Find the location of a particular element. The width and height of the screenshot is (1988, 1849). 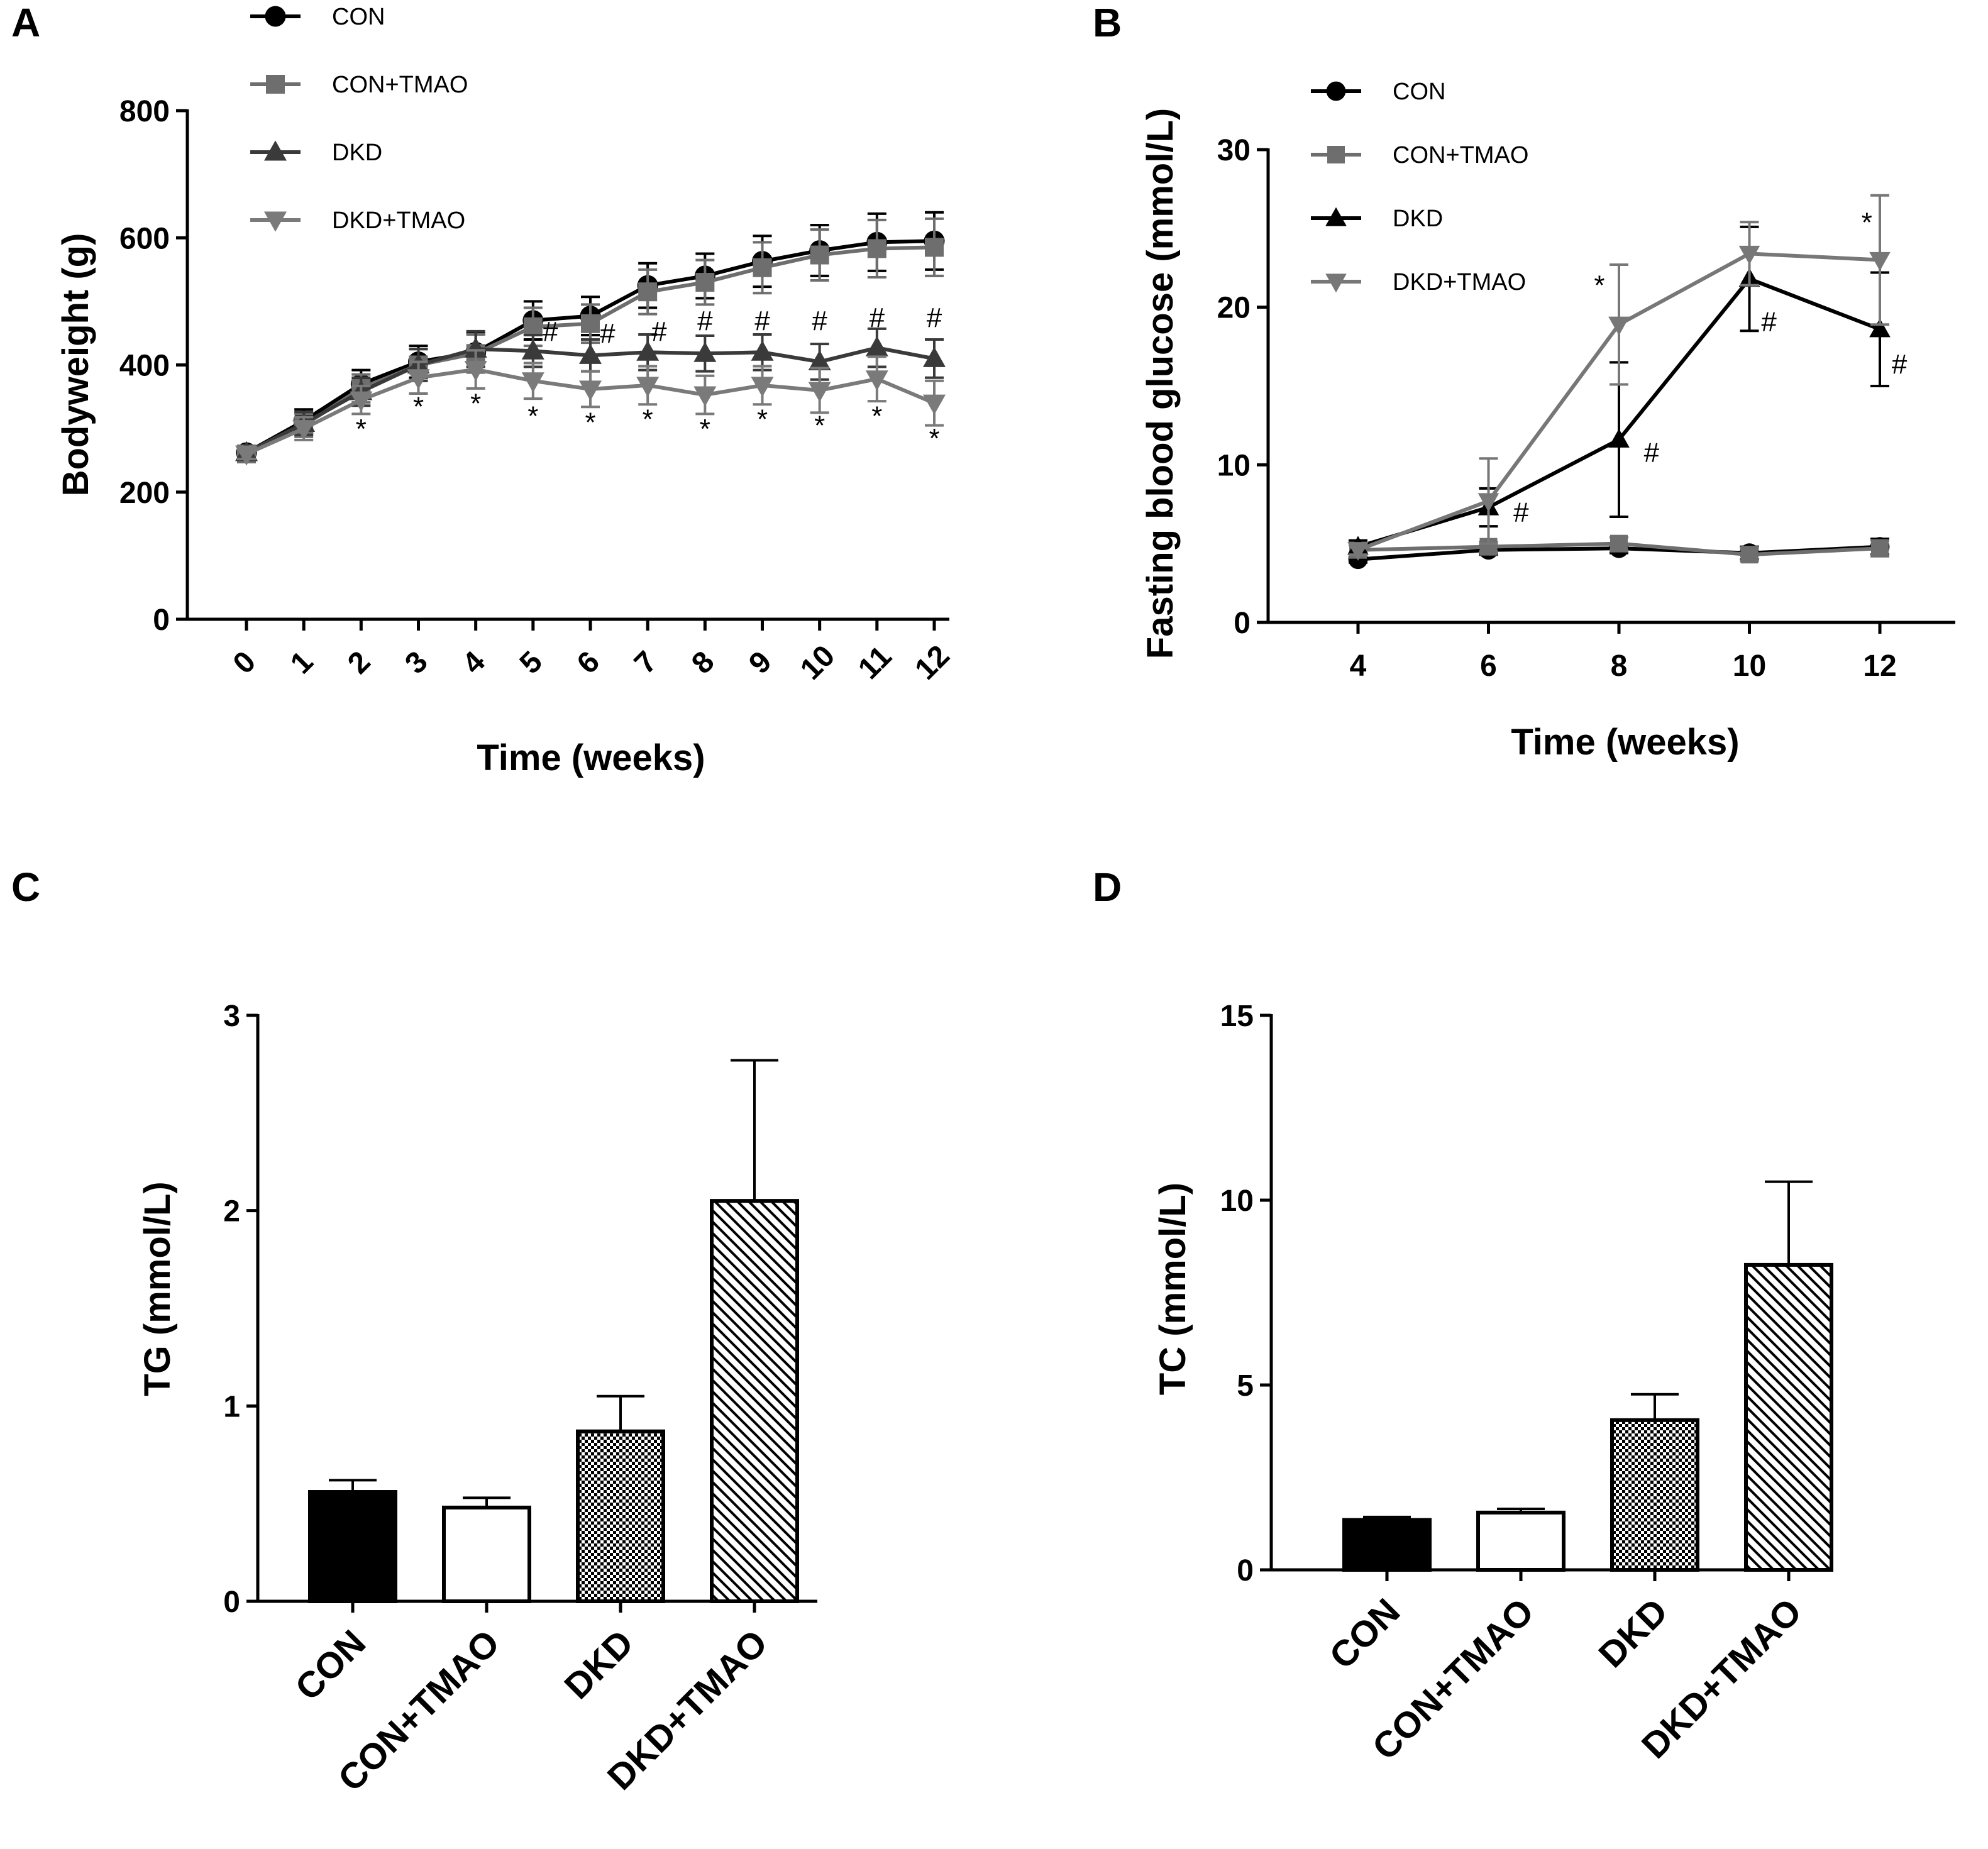

series-dkd is located at coordinates (590, 394).